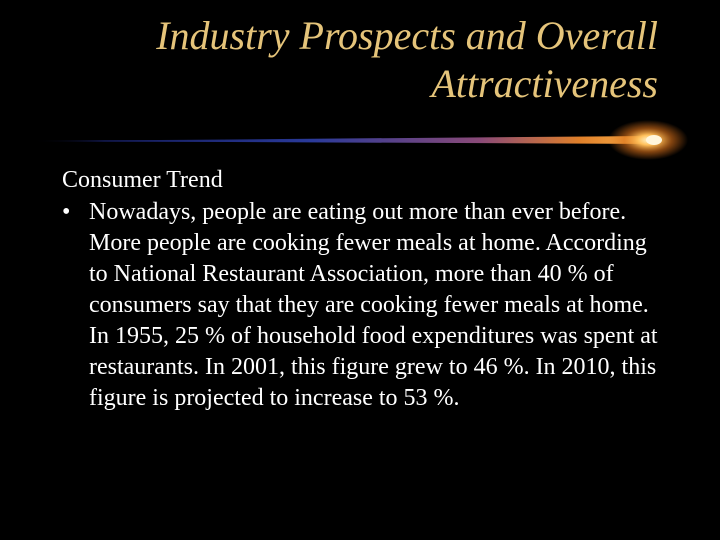 The image size is (720, 540). Describe the element at coordinates (359, 140) in the screenshot. I see `title-divider-comet` at that location.